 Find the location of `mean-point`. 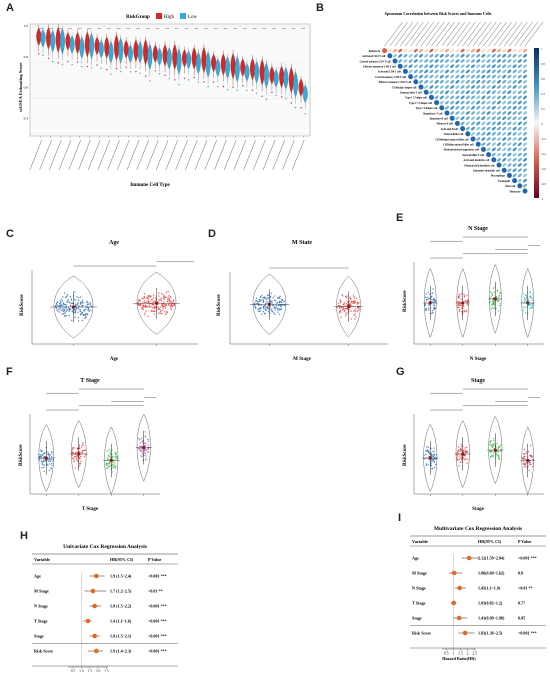

mean-point is located at coordinates (73, 307).